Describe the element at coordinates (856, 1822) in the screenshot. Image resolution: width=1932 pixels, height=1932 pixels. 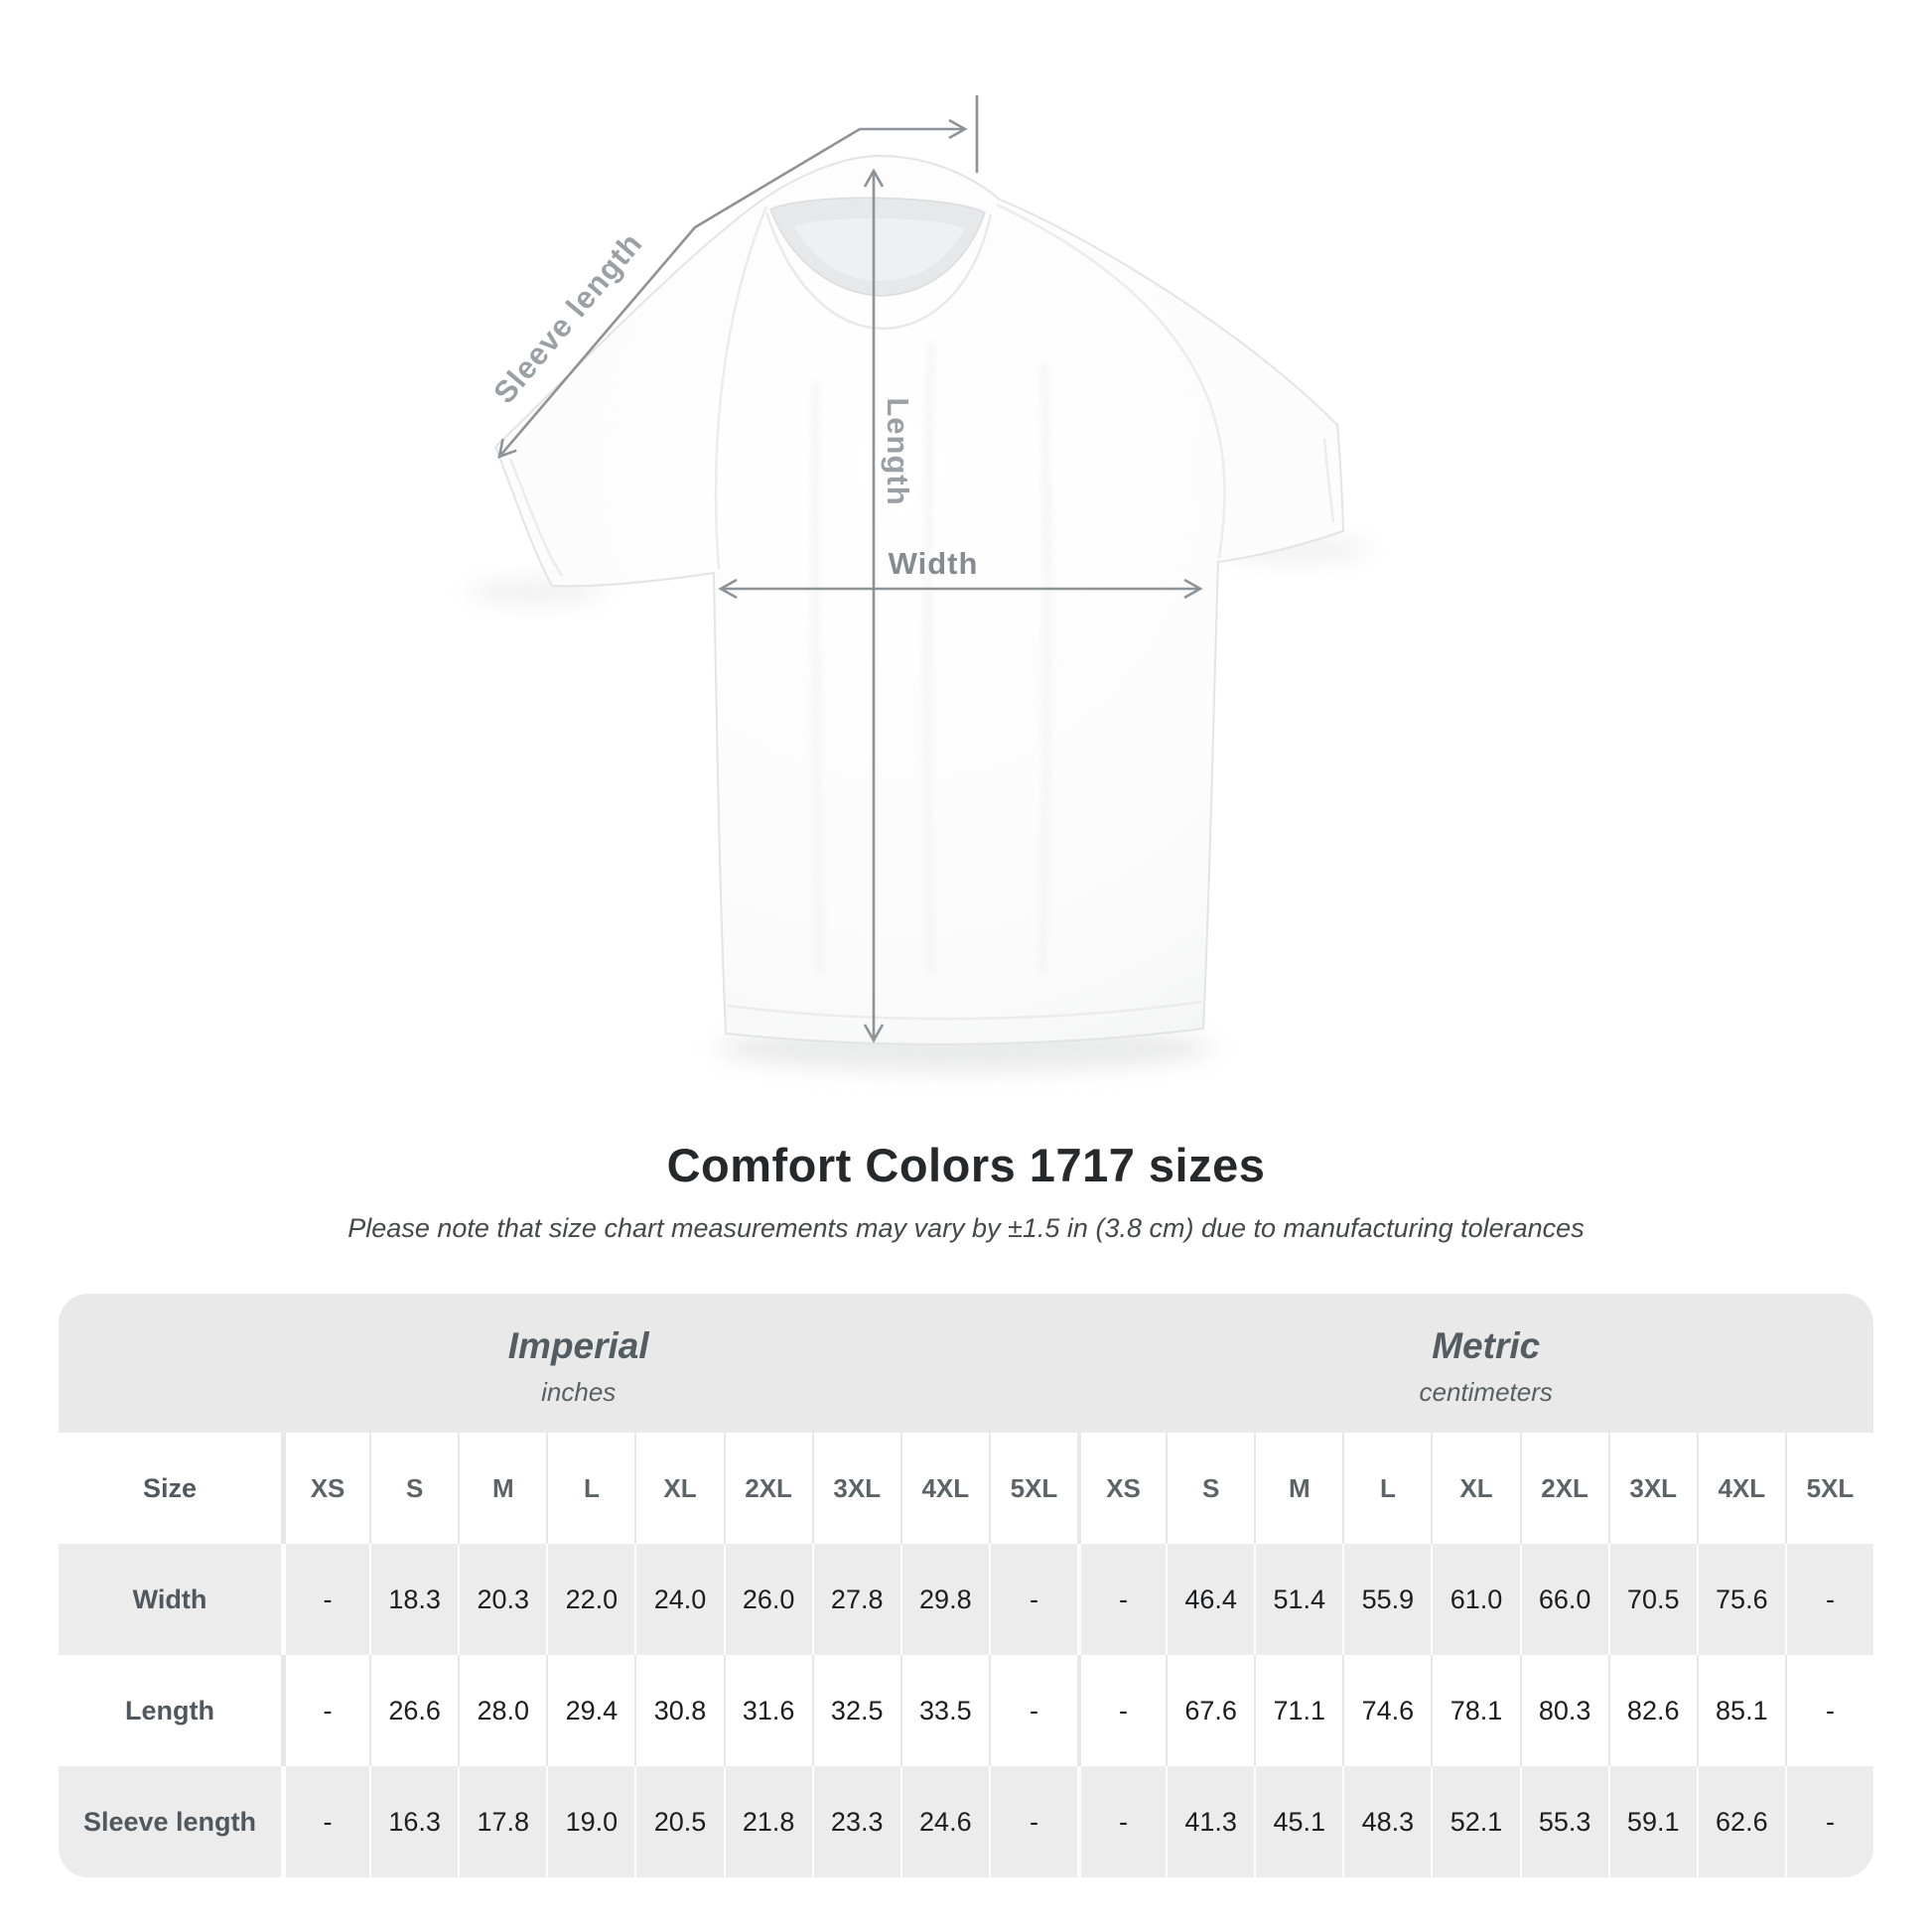
I see `measurement-cell: 23.3` at that location.